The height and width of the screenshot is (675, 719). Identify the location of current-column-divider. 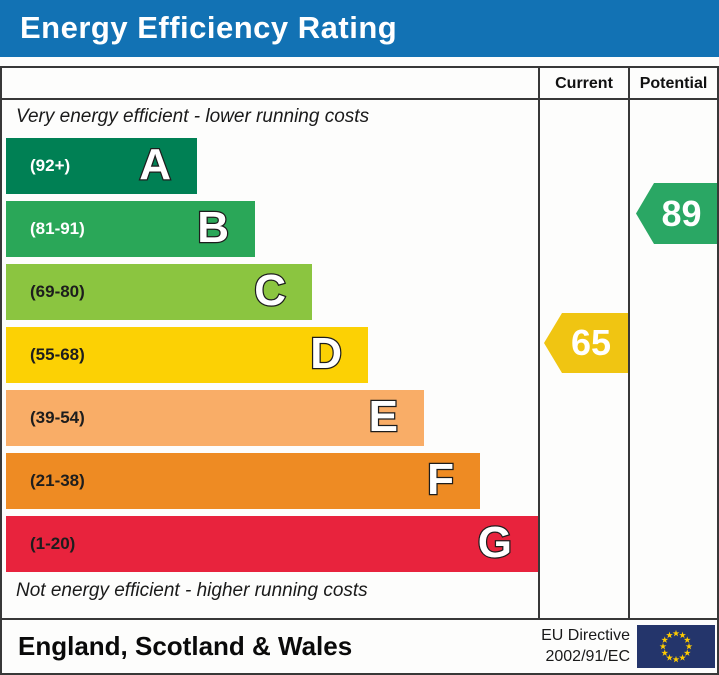
(539, 343).